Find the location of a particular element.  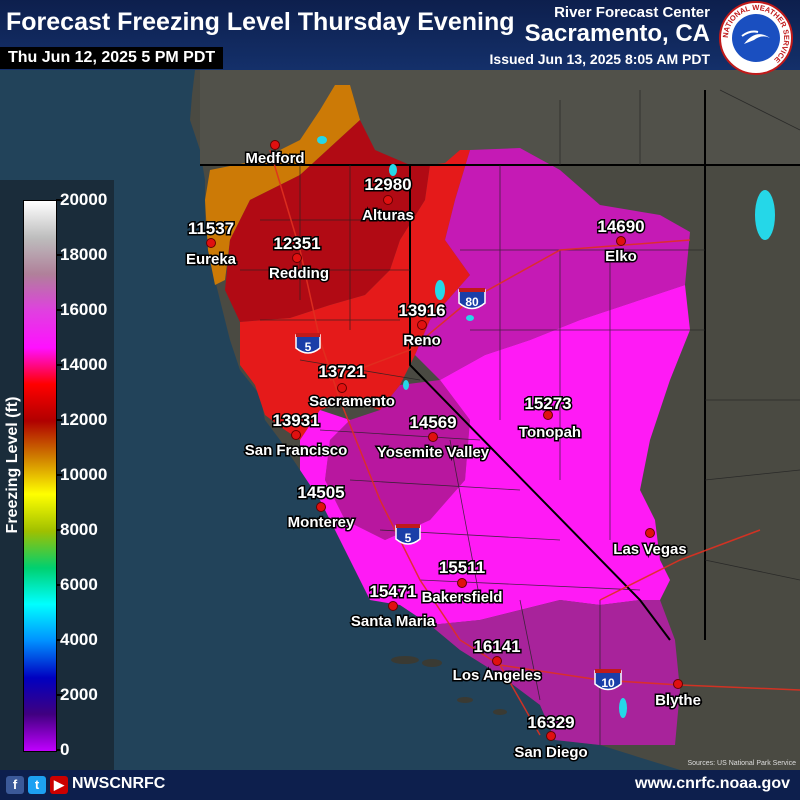

city-tonopah: 15273 Tonopah is located at coordinates (549, 418).